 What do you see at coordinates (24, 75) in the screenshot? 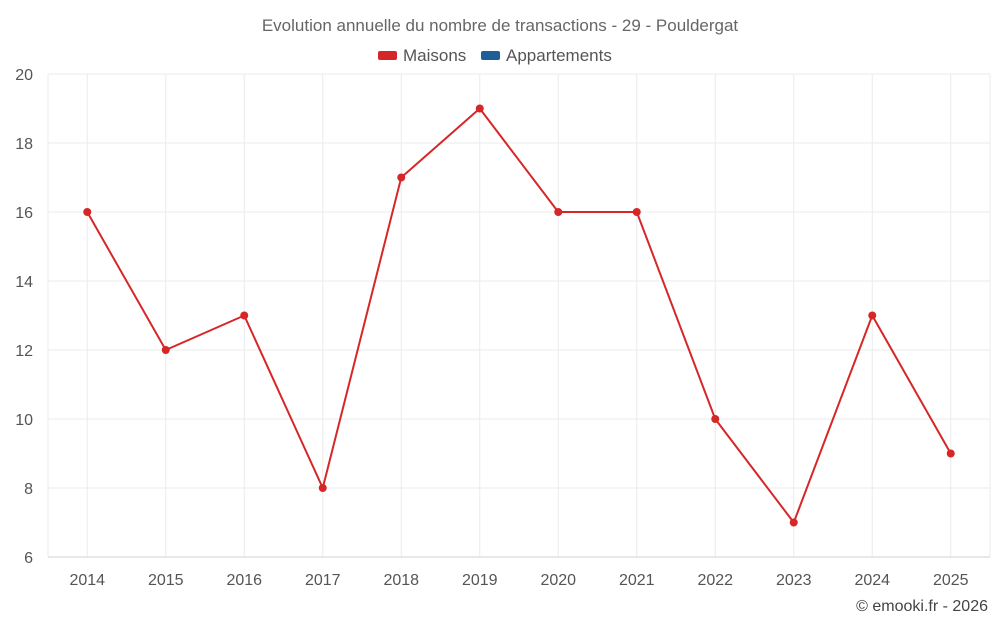
I see `y-tick-label: 20` at bounding box center [24, 75].